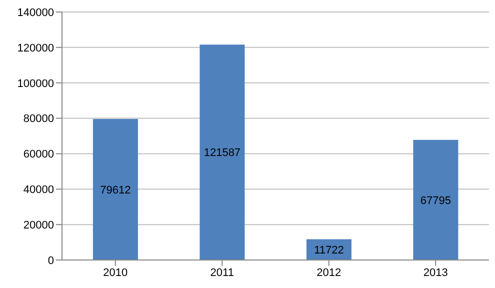  Describe the element at coordinates (435, 272) in the screenshot. I see `x-tick-label: 2013` at that location.